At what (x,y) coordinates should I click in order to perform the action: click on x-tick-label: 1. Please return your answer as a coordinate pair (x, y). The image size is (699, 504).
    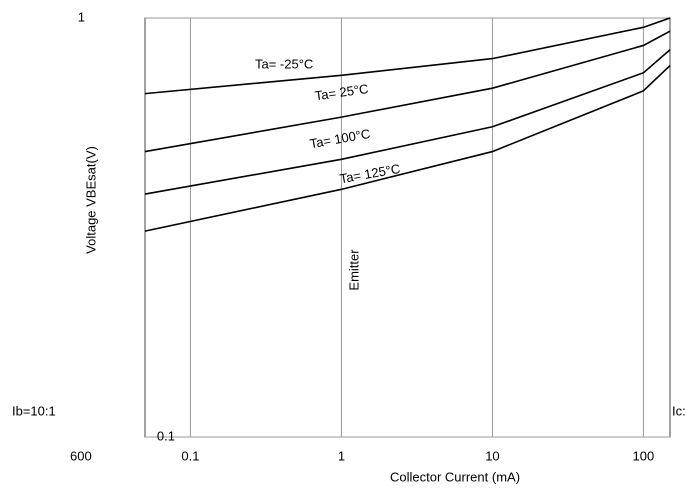
    Looking at the image, I should click on (341, 455).